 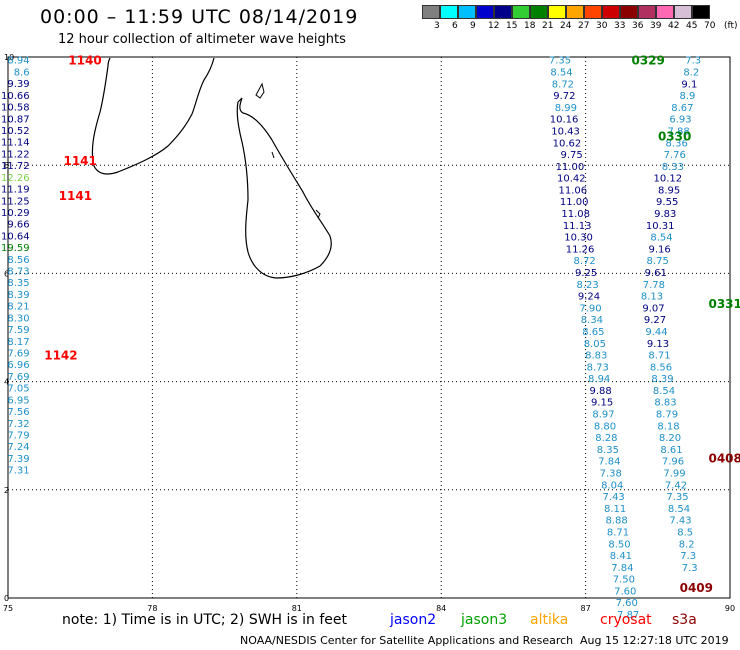 What do you see at coordinates (661, 367) in the screenshot?
I see `wave-height-label: 8.56` at bounding box center [661, 367].